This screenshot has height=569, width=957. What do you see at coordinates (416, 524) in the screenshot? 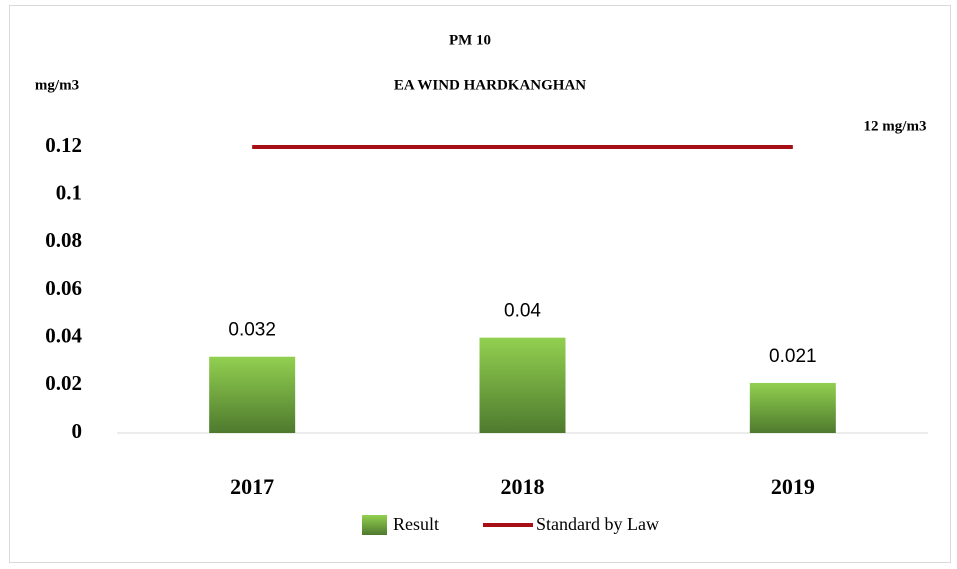
I see `legend-label: Result` at bounding box center [416, 524].